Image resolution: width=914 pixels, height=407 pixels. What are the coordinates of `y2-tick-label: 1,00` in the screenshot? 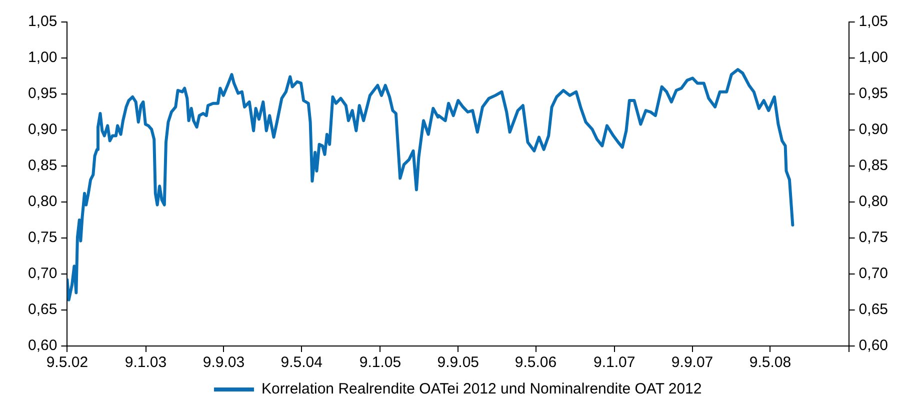 It's located at (873, 57).